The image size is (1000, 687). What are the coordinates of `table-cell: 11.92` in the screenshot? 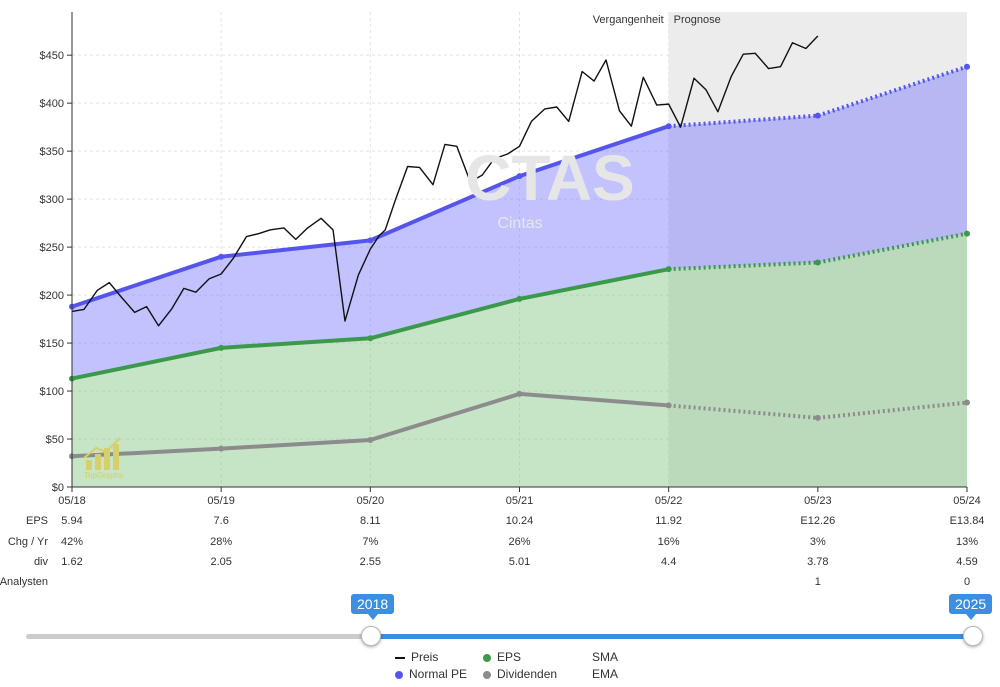 It's located at (668, 521).